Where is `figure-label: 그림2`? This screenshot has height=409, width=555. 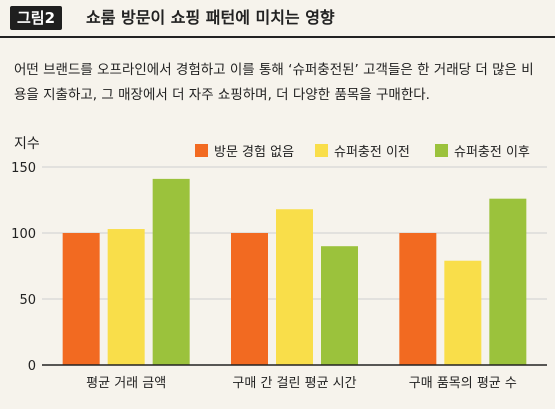 figure-label: 그림2 is located at coordinates (36, 18).